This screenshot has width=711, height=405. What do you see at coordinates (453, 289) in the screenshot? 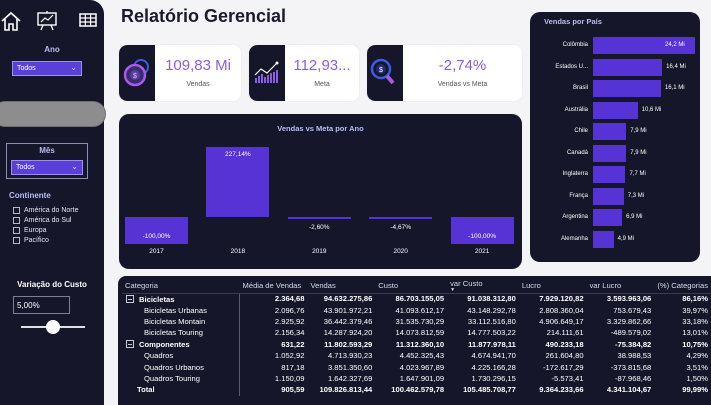
I see `sort-descending-icon: ▼` at bounding box center [453, 289].